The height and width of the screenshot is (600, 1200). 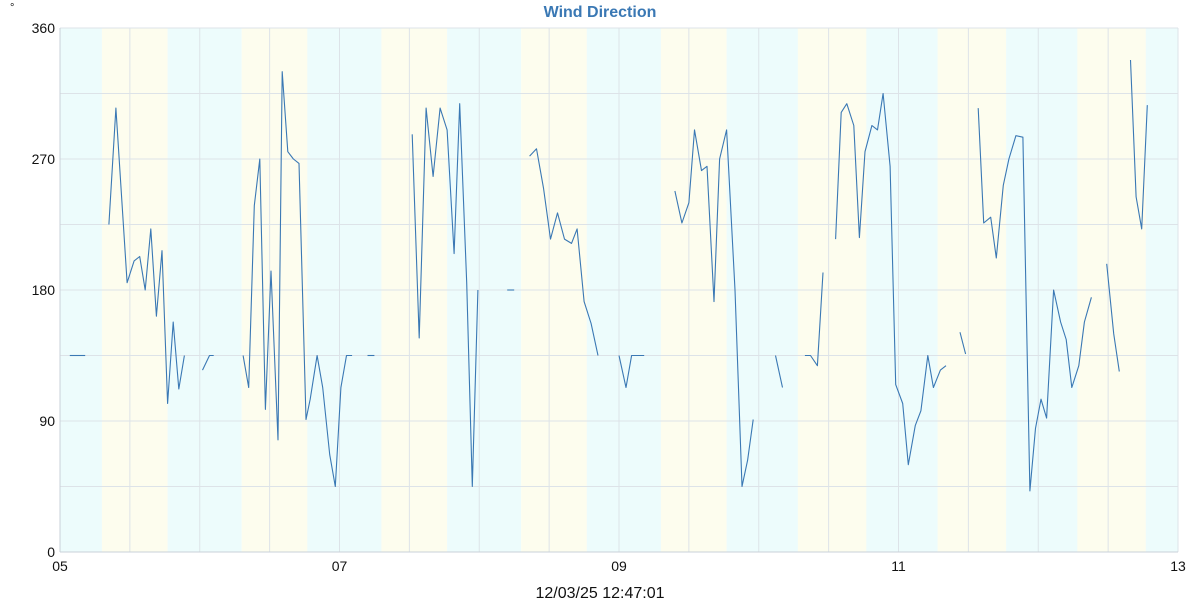 I want to click on x-tick-label: 11, so click(x=898, y=566).